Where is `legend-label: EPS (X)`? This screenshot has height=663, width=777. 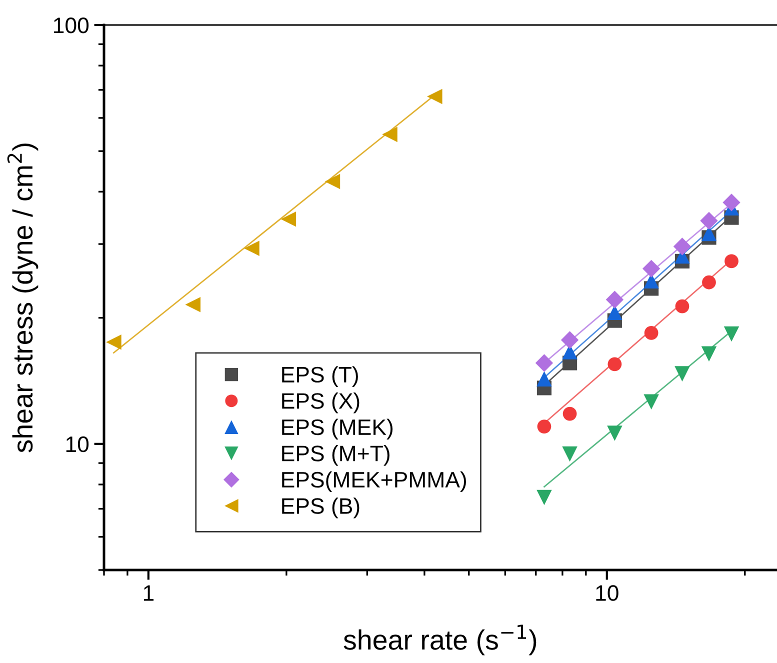 legend-label: EPS (X) is located at coordinates (321, 403).